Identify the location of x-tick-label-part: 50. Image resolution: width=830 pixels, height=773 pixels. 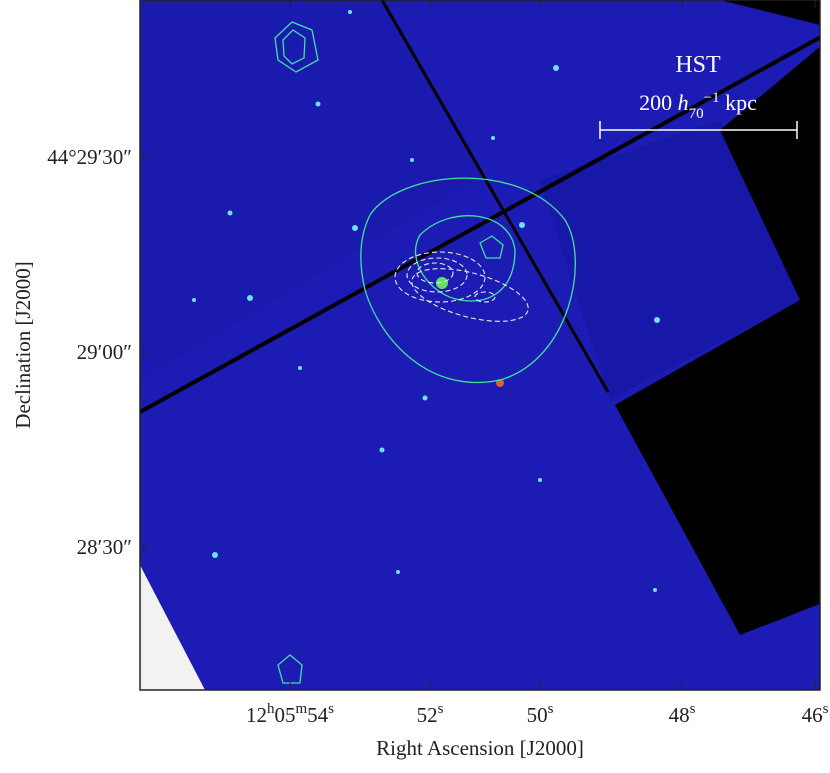
(537, 715).